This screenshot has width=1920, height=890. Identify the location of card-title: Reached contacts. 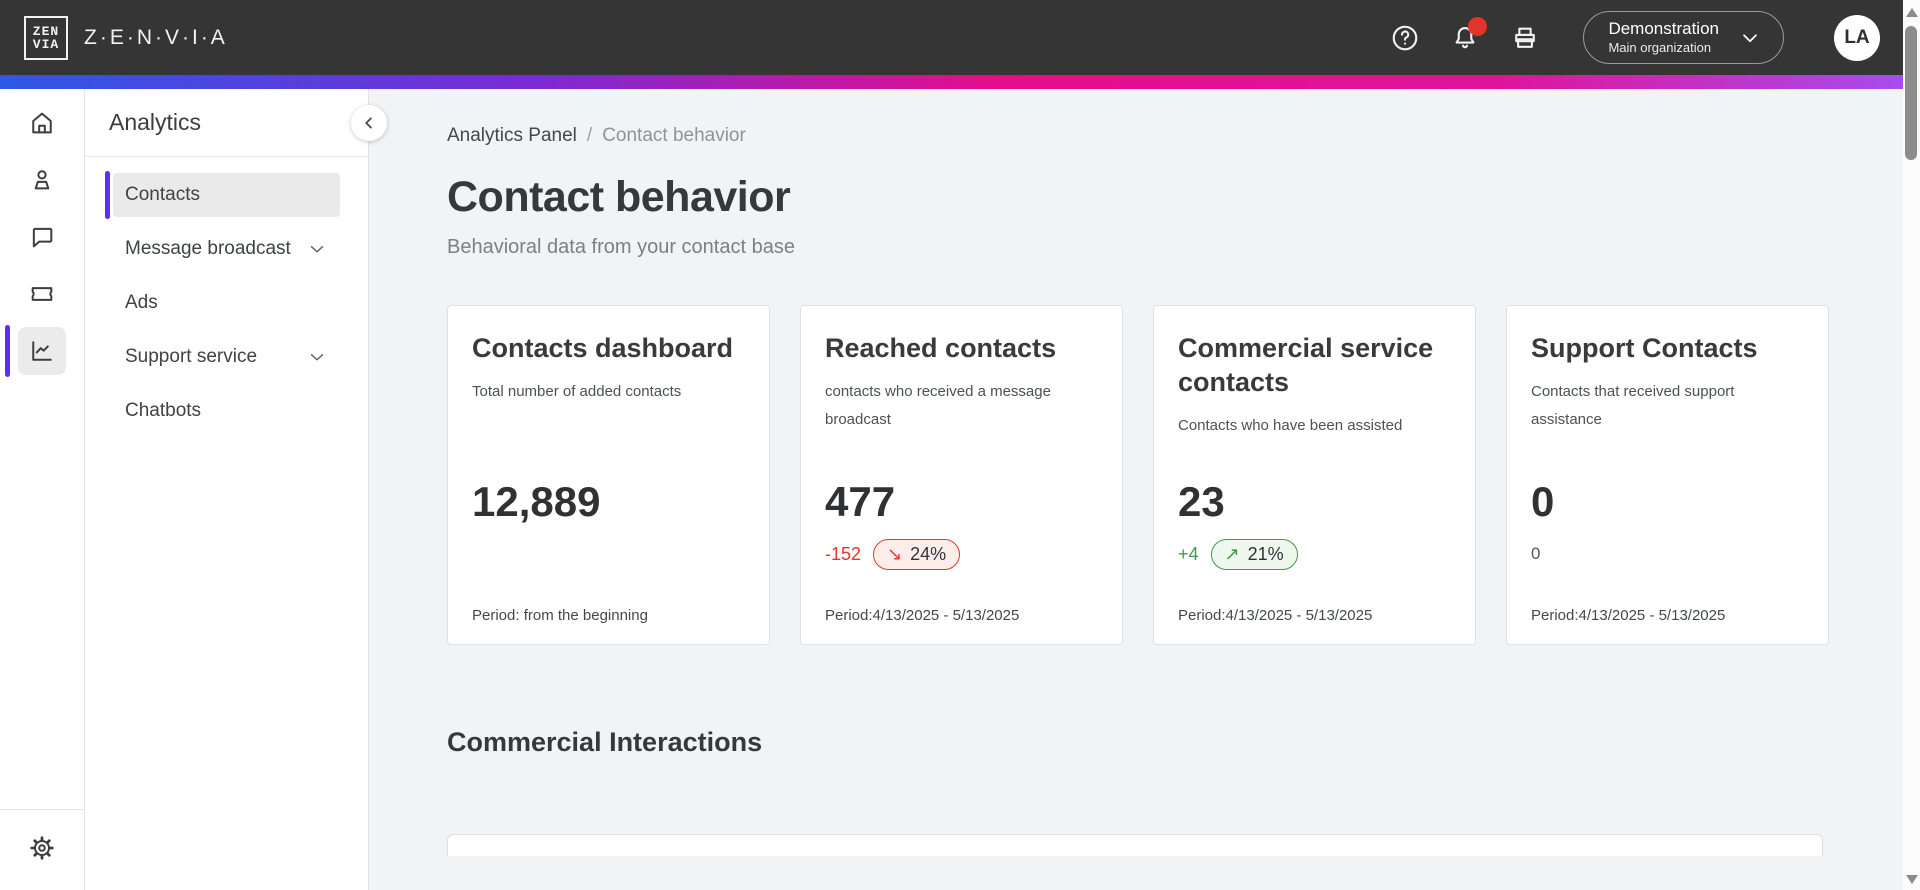
(941, 348).